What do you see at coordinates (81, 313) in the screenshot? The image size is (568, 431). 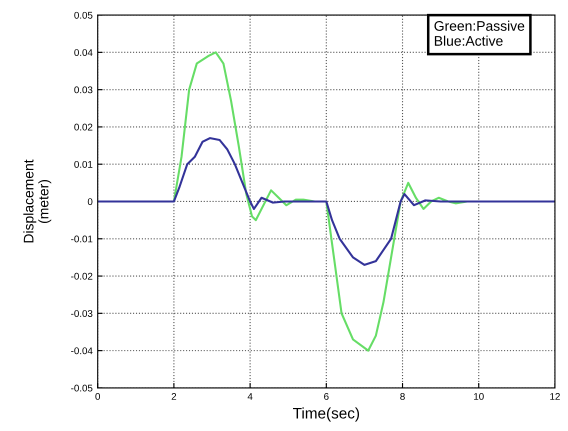 I see `y-tick-label: -0.03` at bounding box center [81, 313].